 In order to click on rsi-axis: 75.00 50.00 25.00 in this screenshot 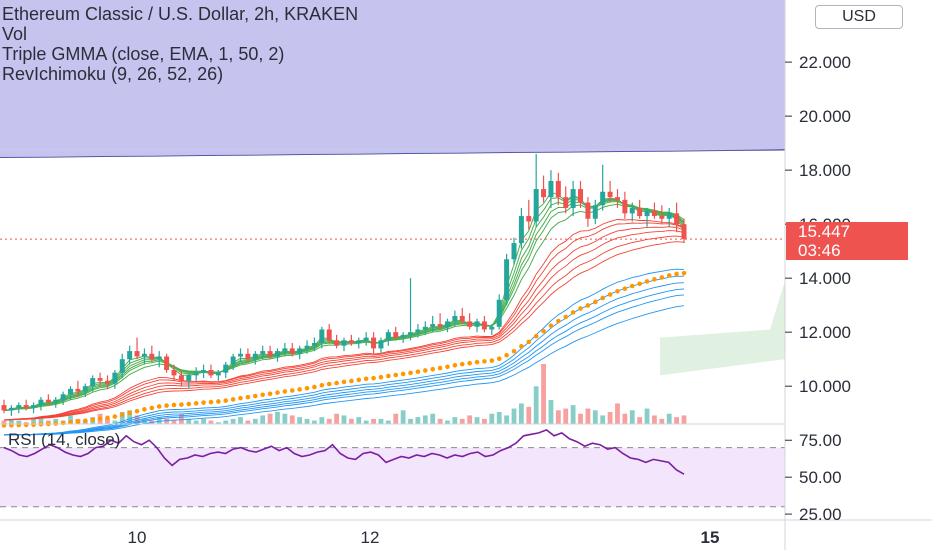, I will do `click(813, 477)`.